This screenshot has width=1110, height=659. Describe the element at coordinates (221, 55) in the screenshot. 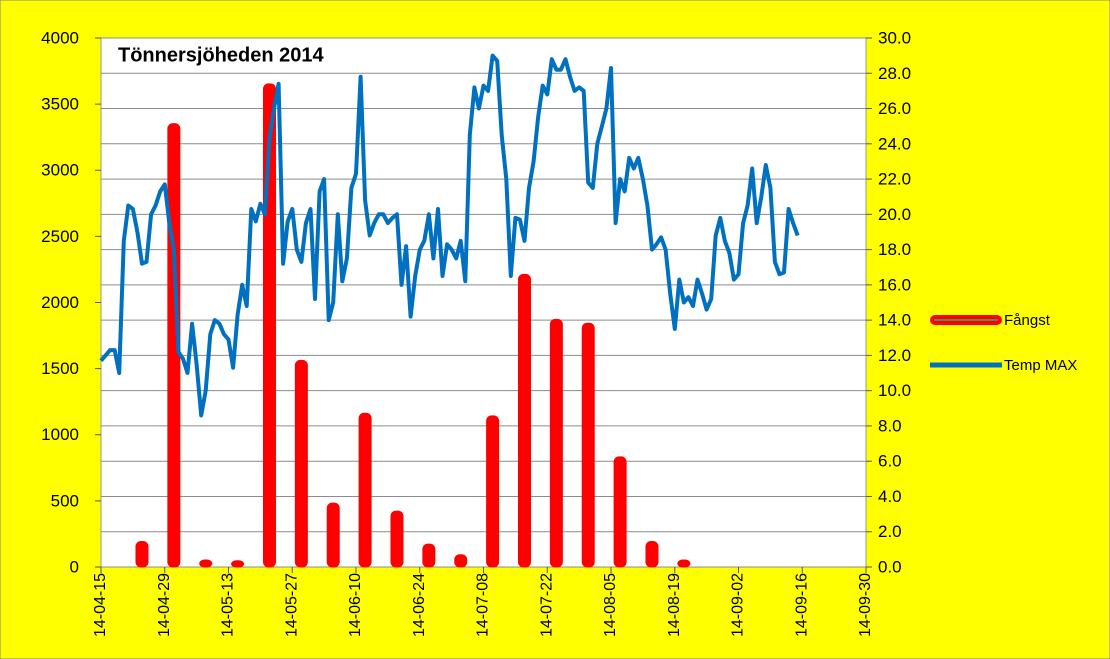

I see `chart-title: Tönnersjöheden 2014` at that location.